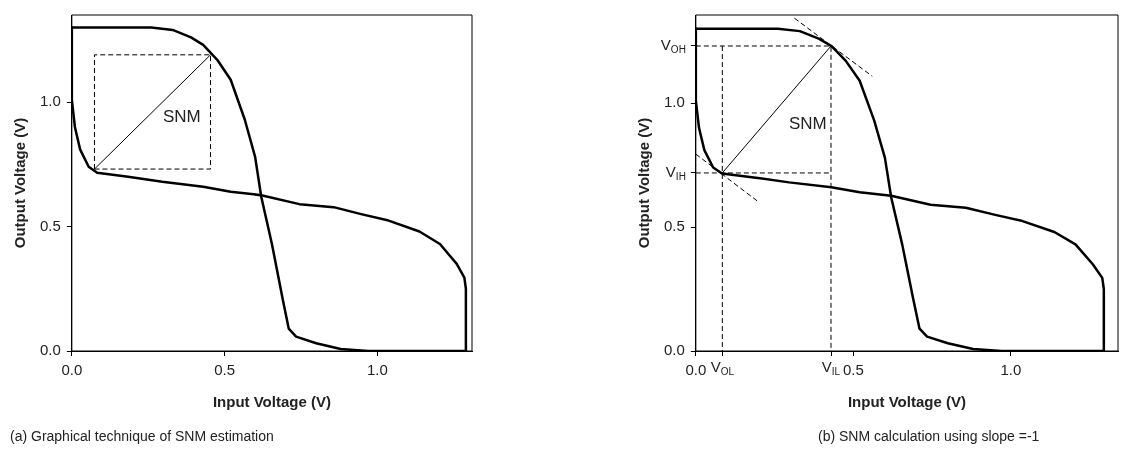 Image resolution: width=1124 pixels, height=470 pixels. Describe the element at coordinates (142, 436) in the screenshot. I see `text: (a) Graphical technique of SNM estimation` at that location.